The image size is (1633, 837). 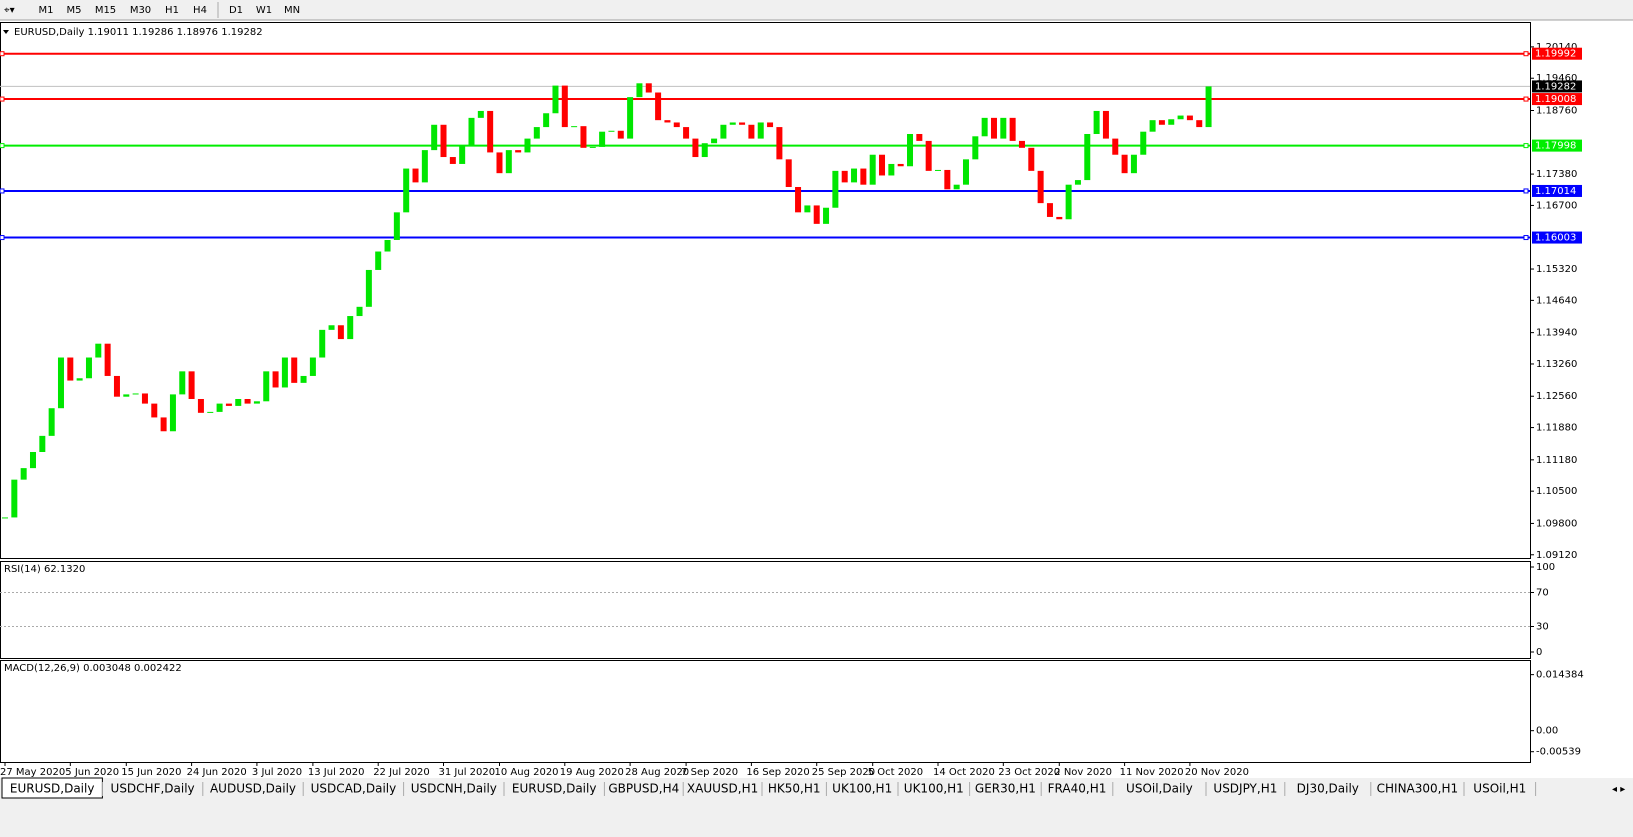 What do you see at coordinates (46, 10) in the screenshot?
I see `timeframe-button: M1` at bounding box center [46, 10].